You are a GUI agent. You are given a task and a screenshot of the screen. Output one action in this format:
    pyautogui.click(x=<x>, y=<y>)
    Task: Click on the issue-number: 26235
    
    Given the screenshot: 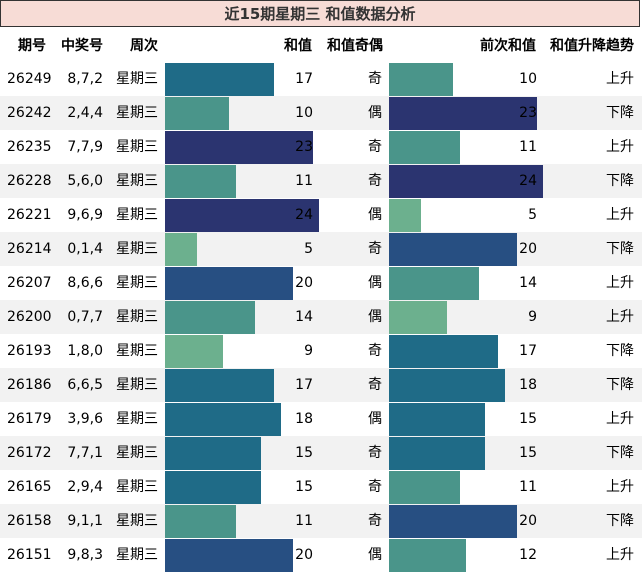 What is the action you would take?
    pyautogui.click(x=29, y=147)
    